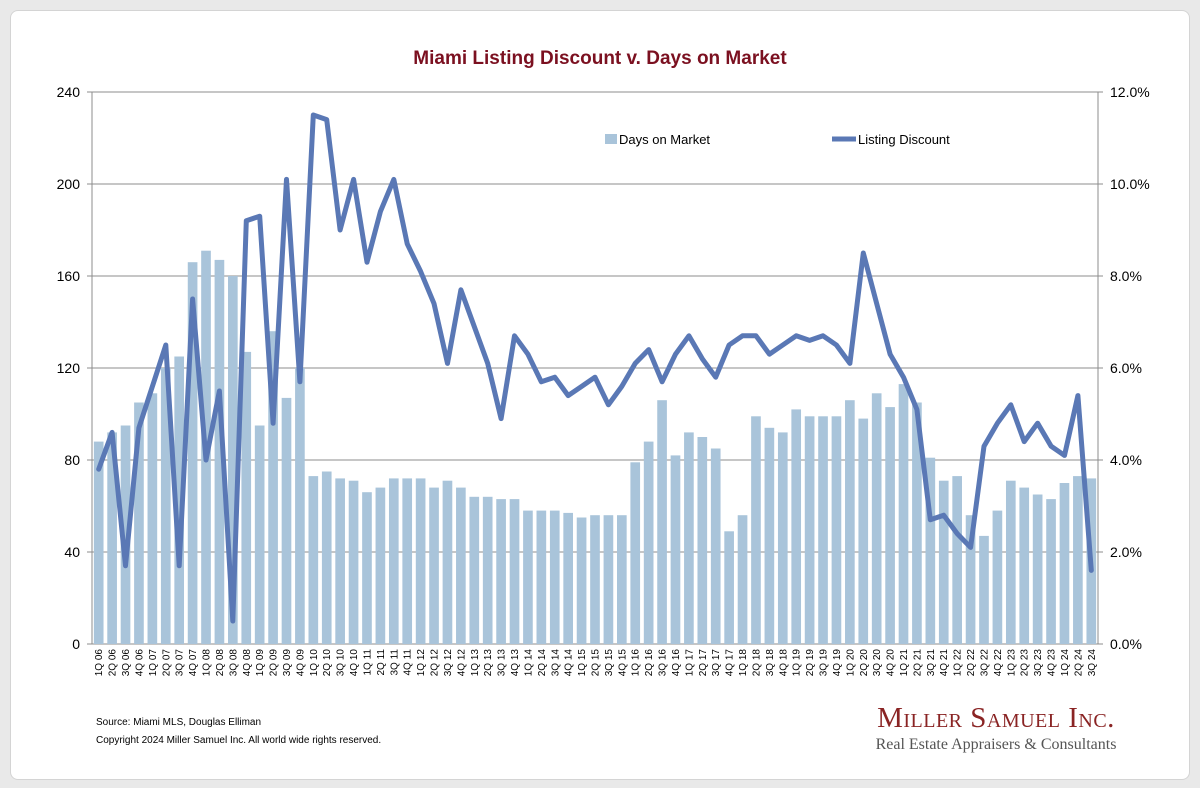 This screenshot has width=1200, height=788. I want to click on left-tick-label: 160, so click(69, 276).